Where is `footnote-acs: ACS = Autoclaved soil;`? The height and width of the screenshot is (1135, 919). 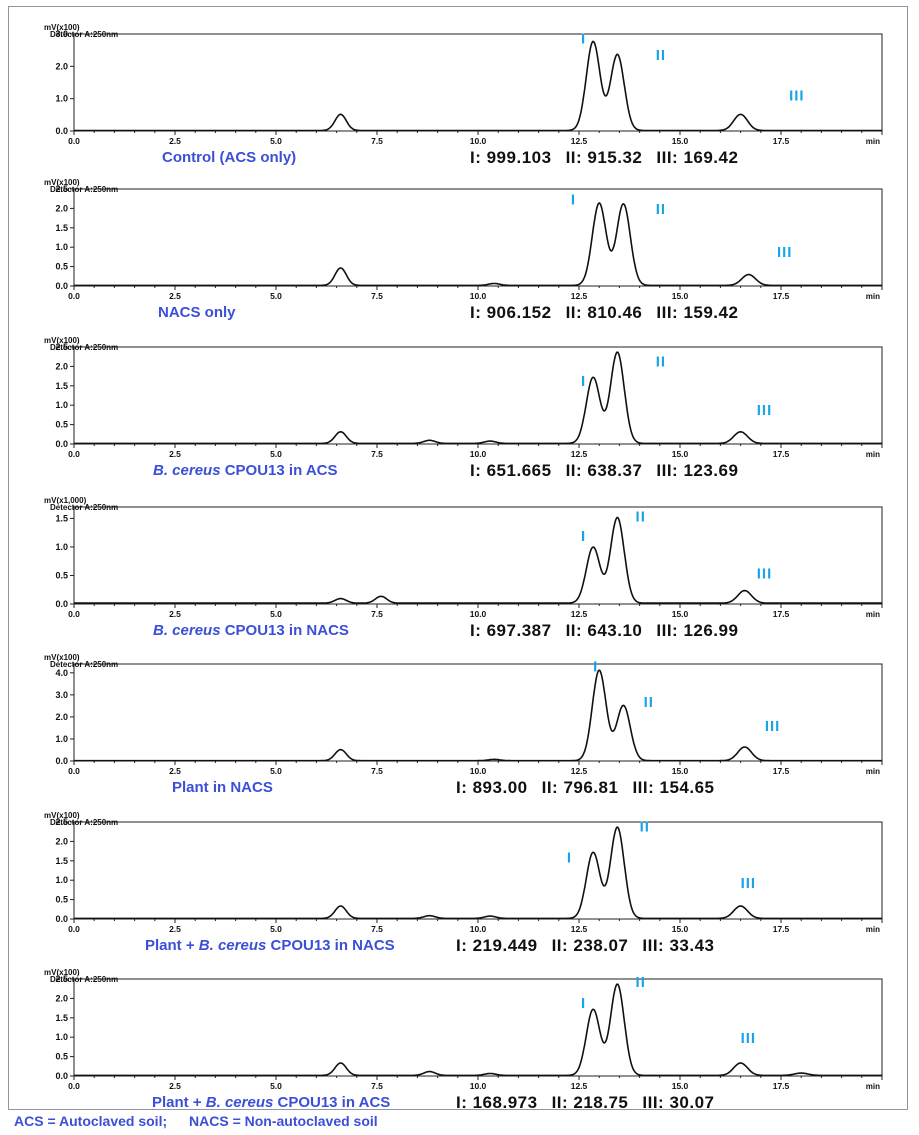 footnote-acs: ACS = Autoclaved soil; is located at coordinates (91, 1121).